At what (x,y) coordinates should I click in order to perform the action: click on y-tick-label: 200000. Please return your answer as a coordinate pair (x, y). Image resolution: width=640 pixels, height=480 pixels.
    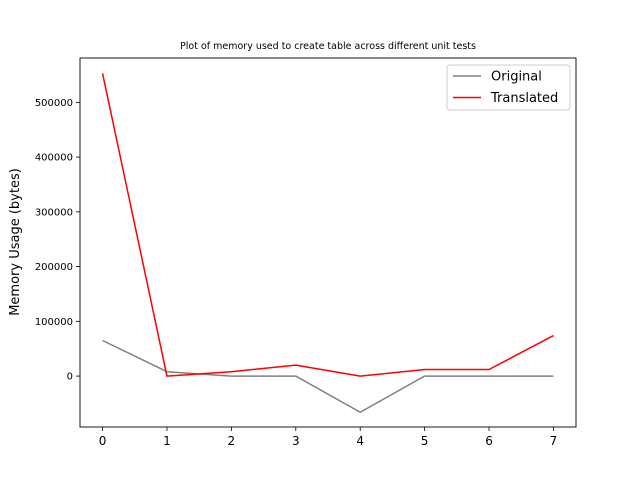
    Looking at the image, I should click on (54, 267).